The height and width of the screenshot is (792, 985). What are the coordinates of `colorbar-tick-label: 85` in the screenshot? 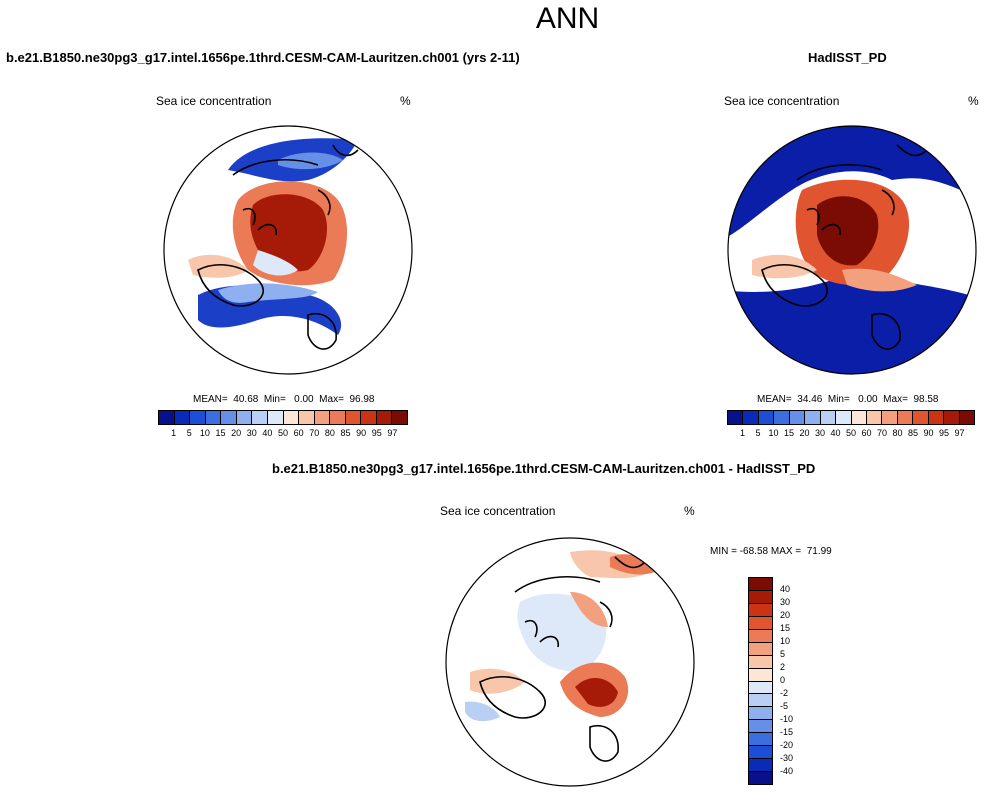 It's located at (345, 433).